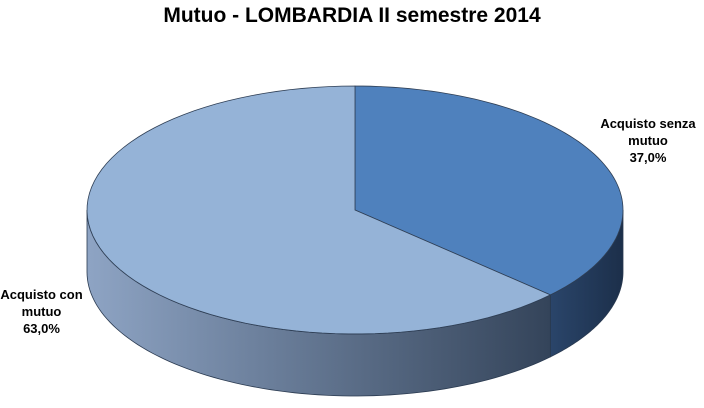 Image resolution: width=704 pixels, height=408 pixels. I want to click on slice-value-label: 63,0%, so click(41, 328).